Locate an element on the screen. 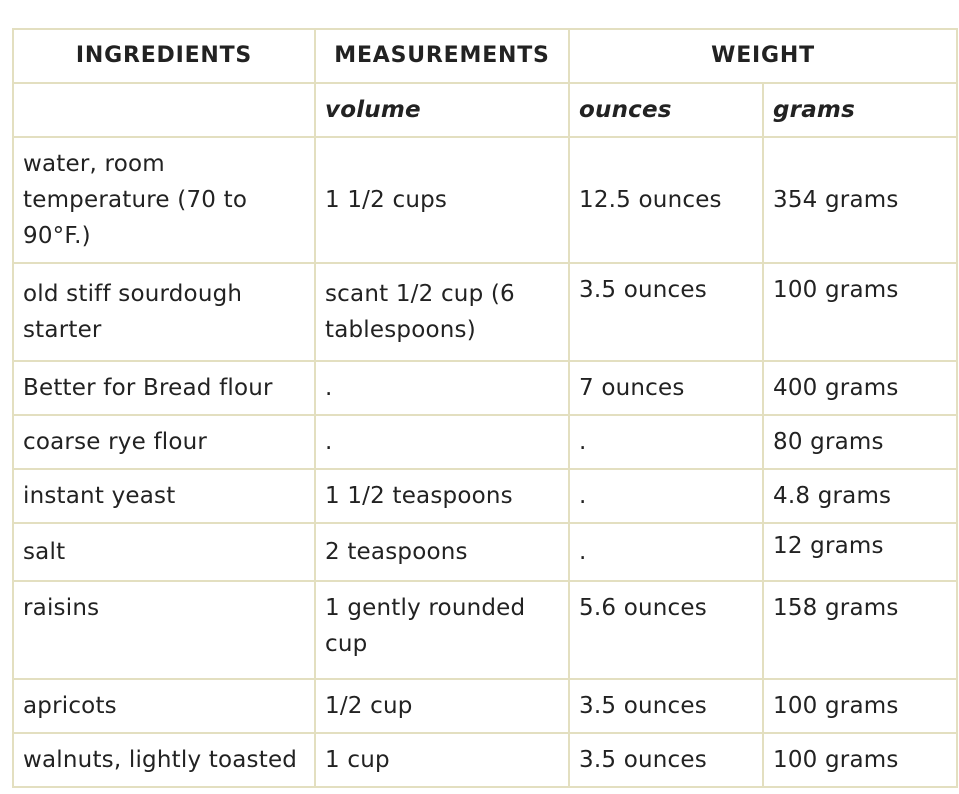  volume-cell: 1/2 cup is located at coordinates (442, 706).